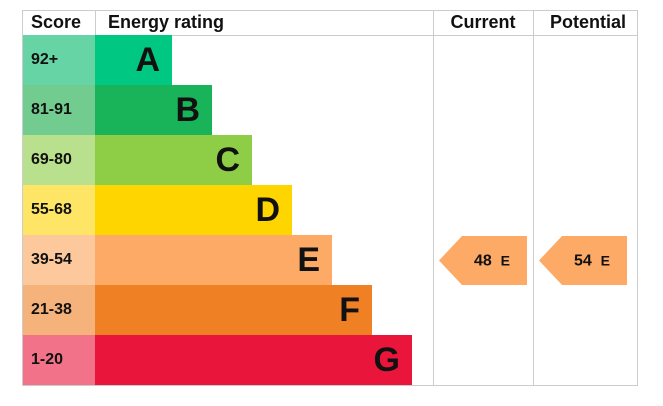  What do you see at coordinates (147, 60) in the screenshot?
I see `rating-letter: A` at bounding box center [147, 60].